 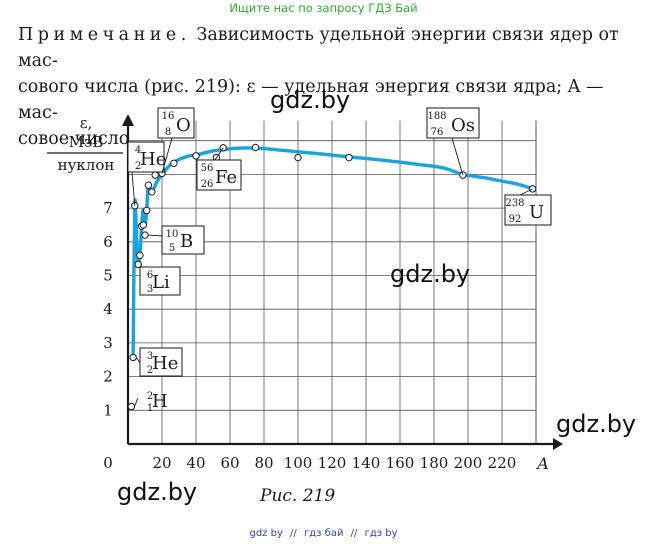 What do you see at coordinates (150, 396) in the screenshot?
I see `annotation-mass-number: 2` at bounding box center [150, 396].